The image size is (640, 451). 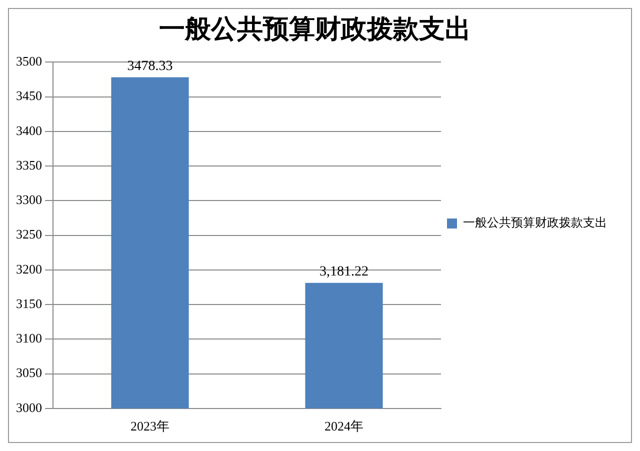 I want to click on y-tick-label: 3200, so click(x=29, y=268).